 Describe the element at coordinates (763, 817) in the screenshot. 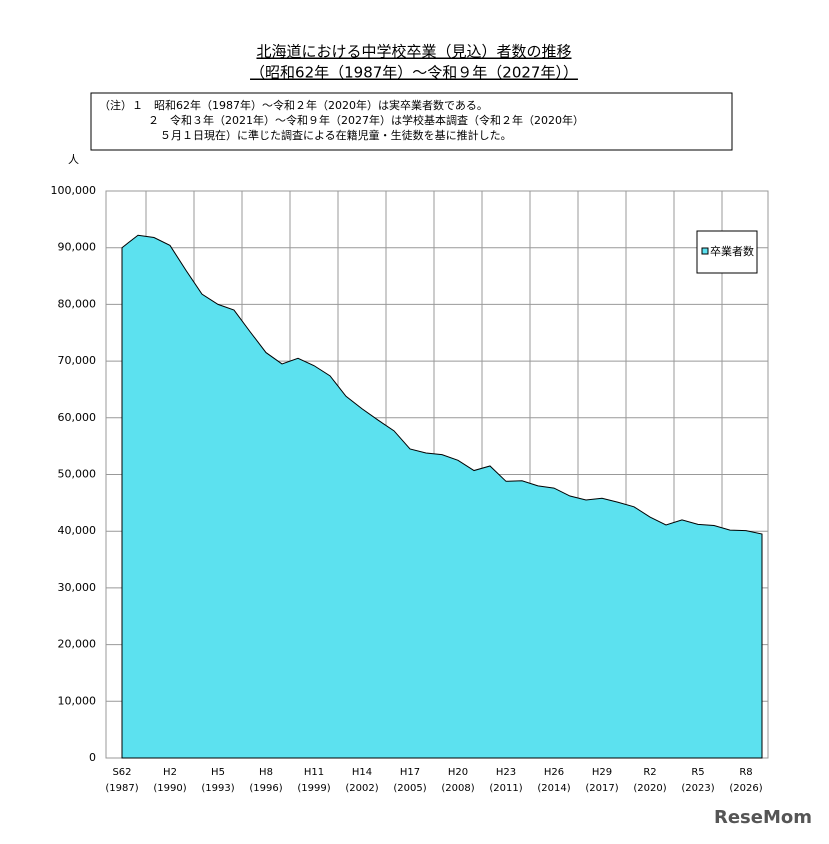

I see `watermark: ReseMom` at that location.